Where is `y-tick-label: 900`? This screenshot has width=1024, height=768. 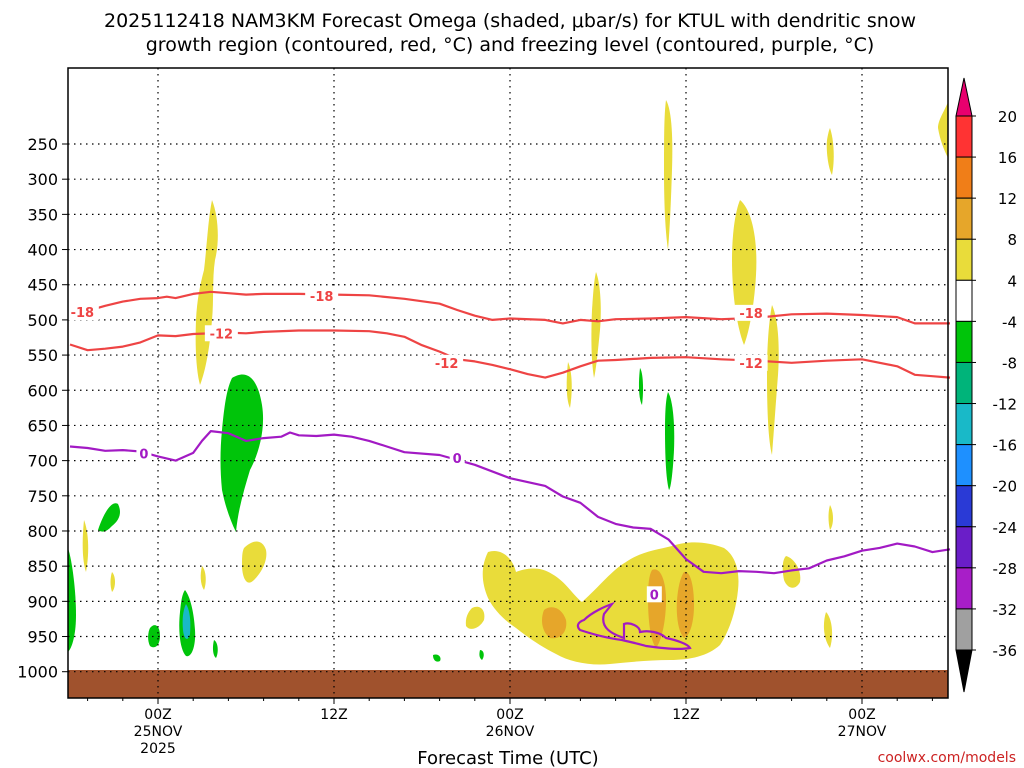 y-tick-label: 900 is located at coordinates (42, 601).